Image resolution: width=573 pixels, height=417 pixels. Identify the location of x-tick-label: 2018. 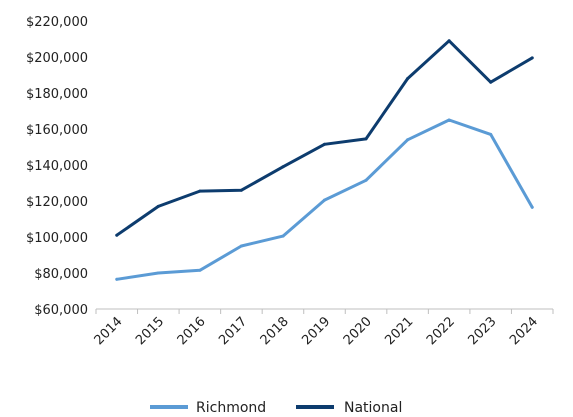
(275, 331).